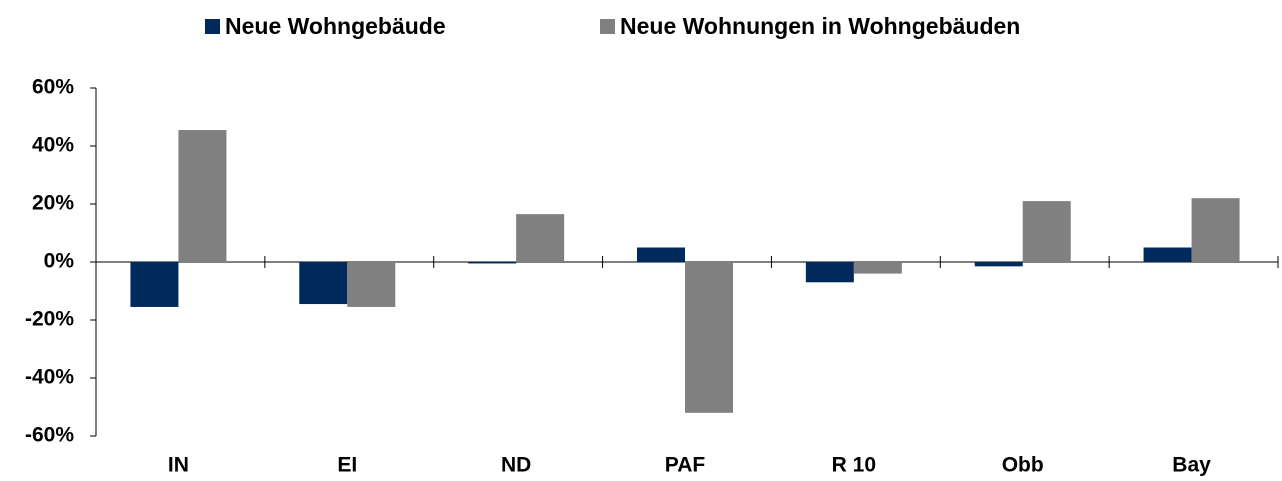 The height and width of the screenshot is (481, 1282). Describe the element at coordinates (49, 377) in the screenshot. I see `y-tick-label: -40%` at that location.